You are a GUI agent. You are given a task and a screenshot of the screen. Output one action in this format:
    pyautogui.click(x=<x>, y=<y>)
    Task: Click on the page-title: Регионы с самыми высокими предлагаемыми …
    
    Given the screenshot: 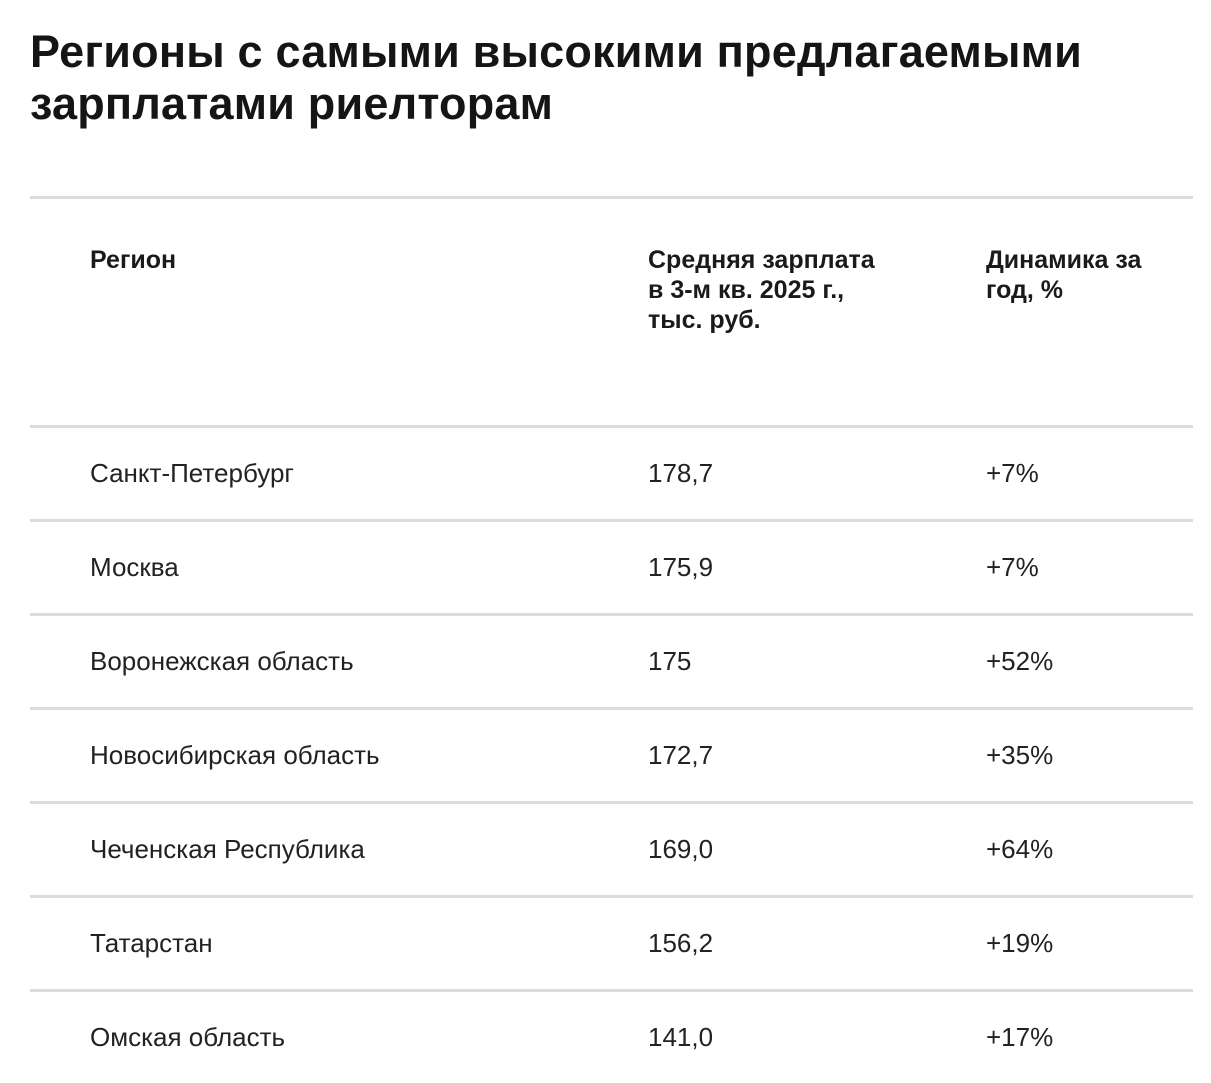 What is the action you would take?
    pyautogui.click(x=556, y=77)
    